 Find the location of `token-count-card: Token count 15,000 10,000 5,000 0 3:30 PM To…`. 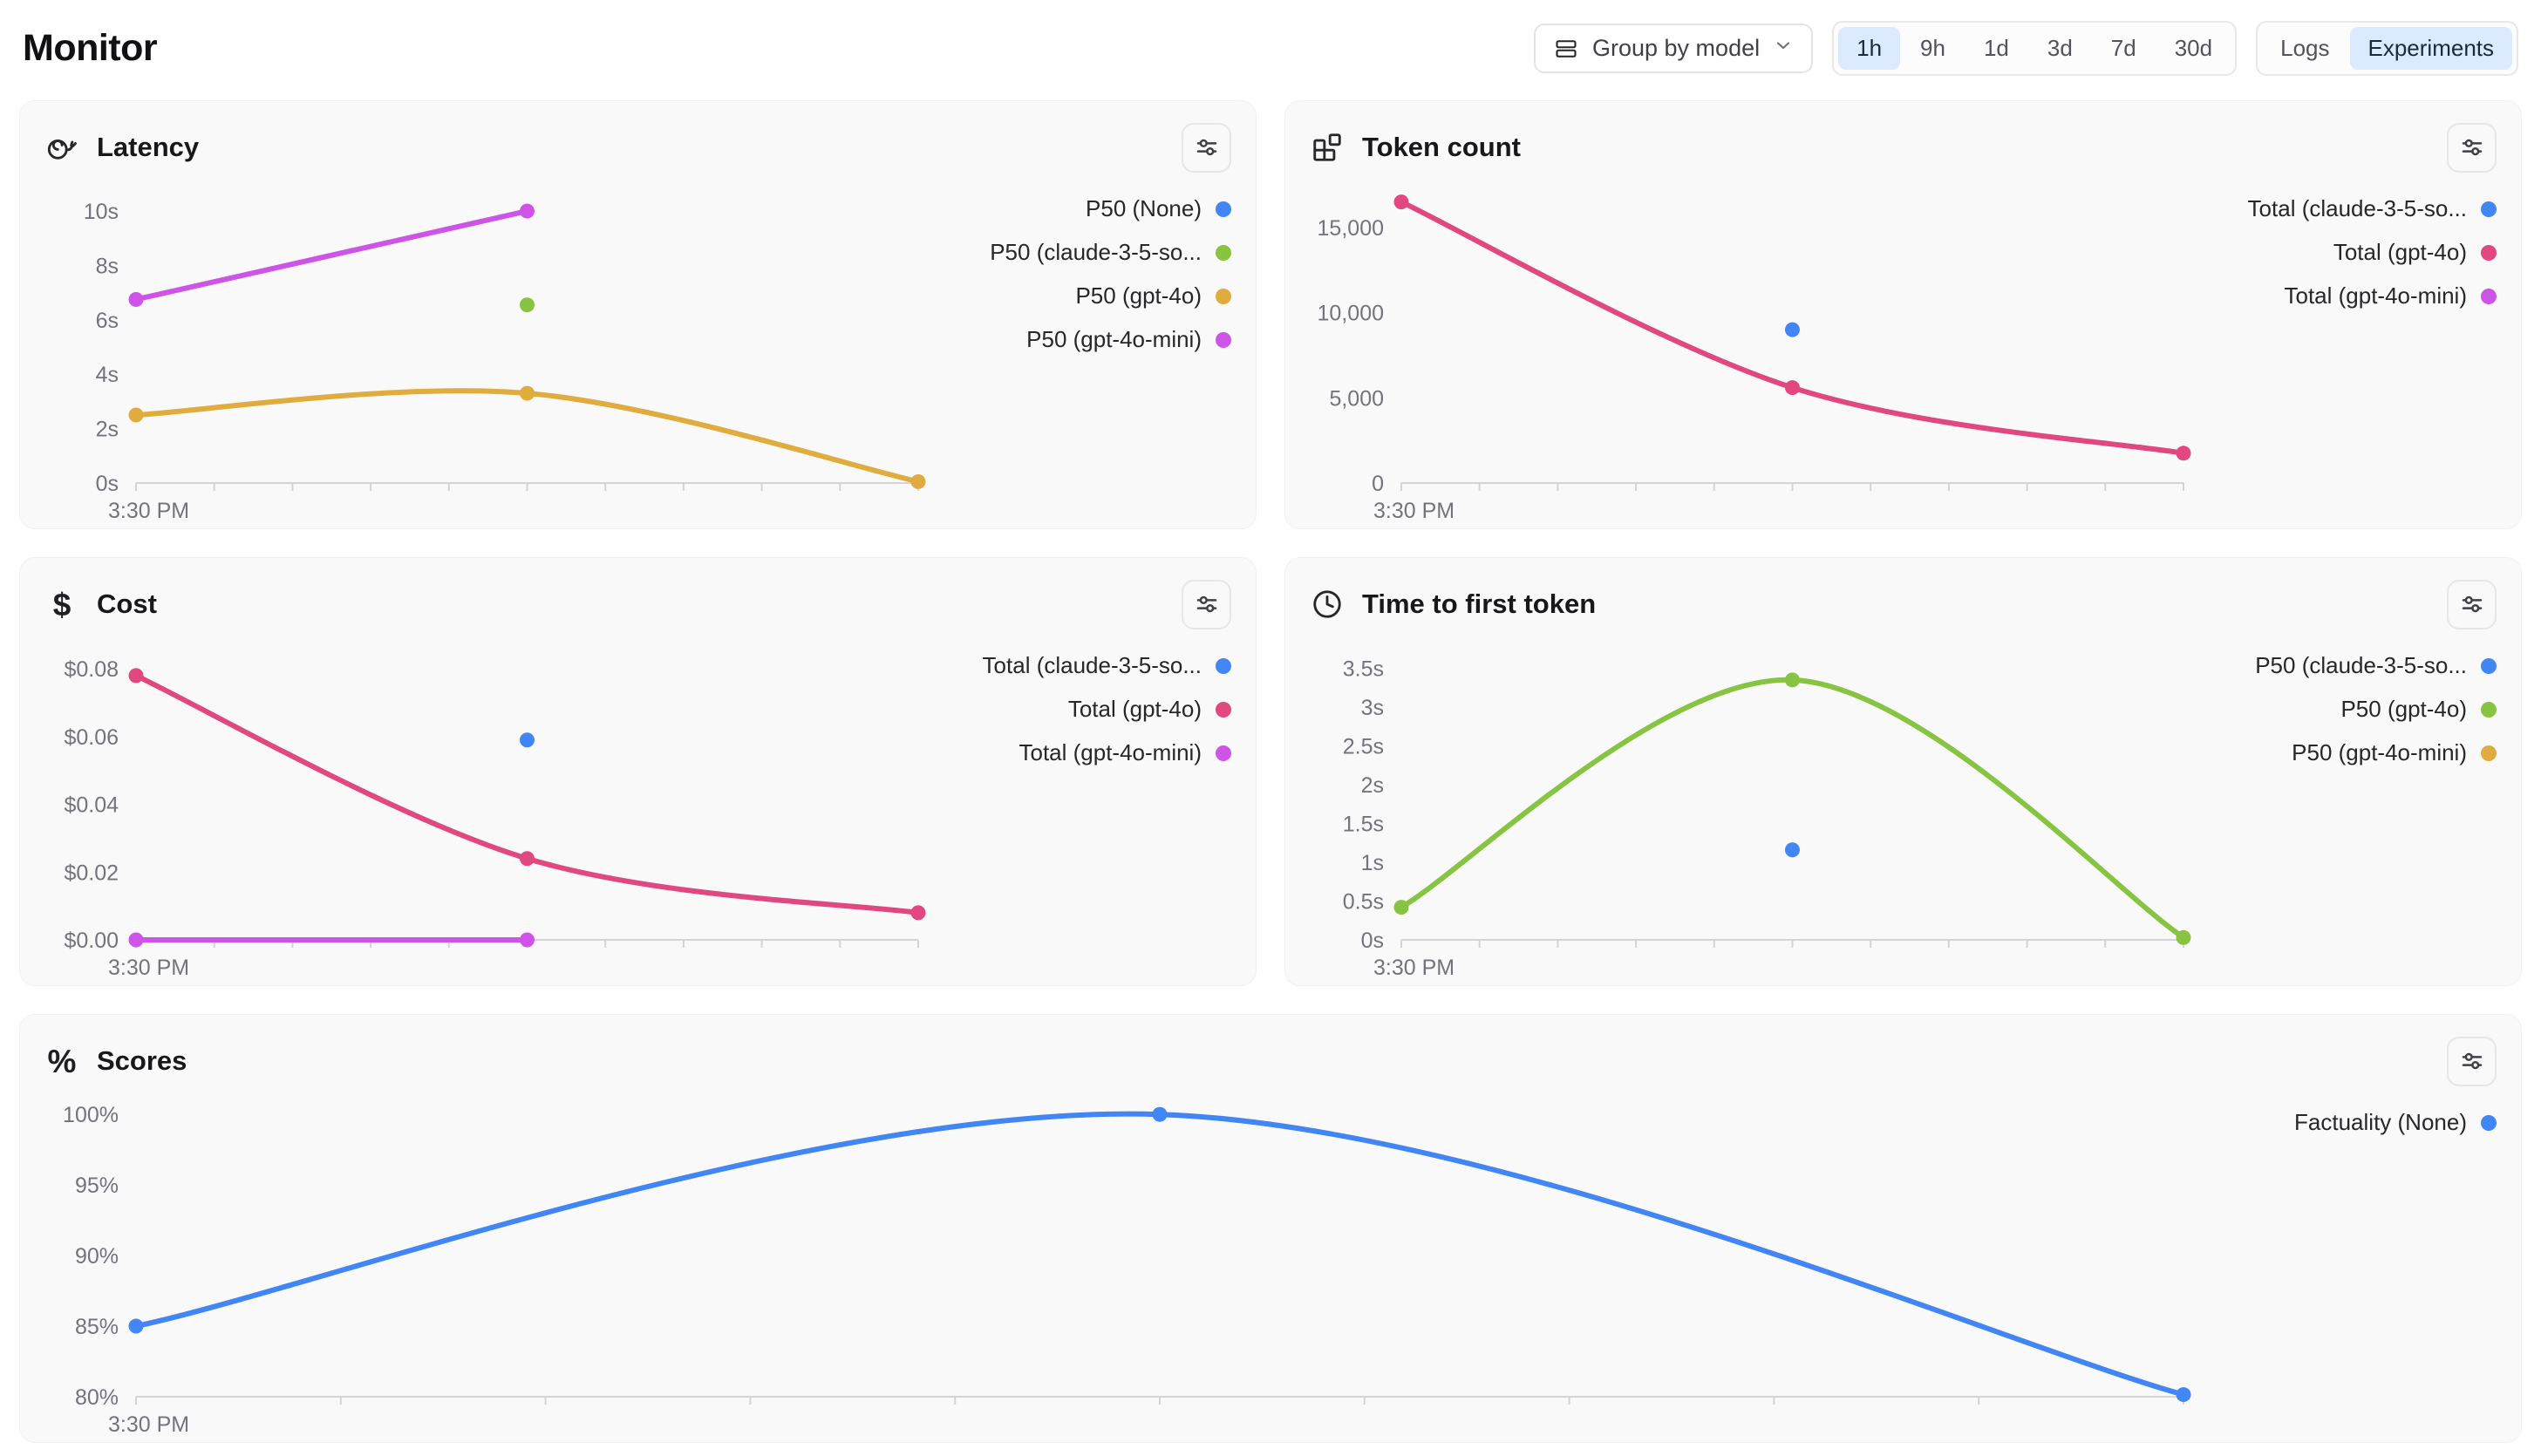

token-count-card: Token count 15,000 10,000 5,000 0 3:30 PM To… is located at coordinates (1903, 314).